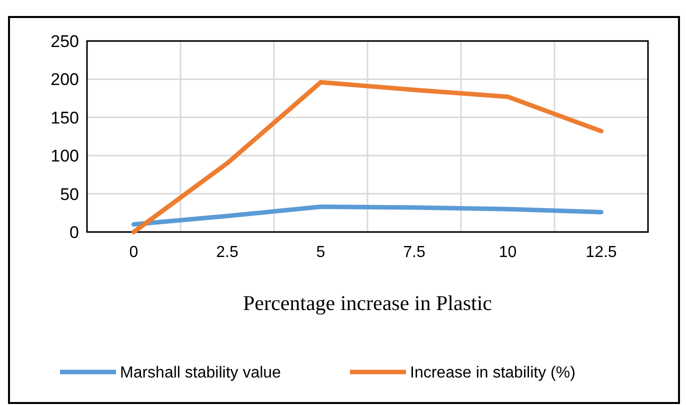 This screenshot has height=405, width=686. Describe the element at coordinates (601, 252) in the screenshot. I see `x-tick-label: 12.5` at that location.